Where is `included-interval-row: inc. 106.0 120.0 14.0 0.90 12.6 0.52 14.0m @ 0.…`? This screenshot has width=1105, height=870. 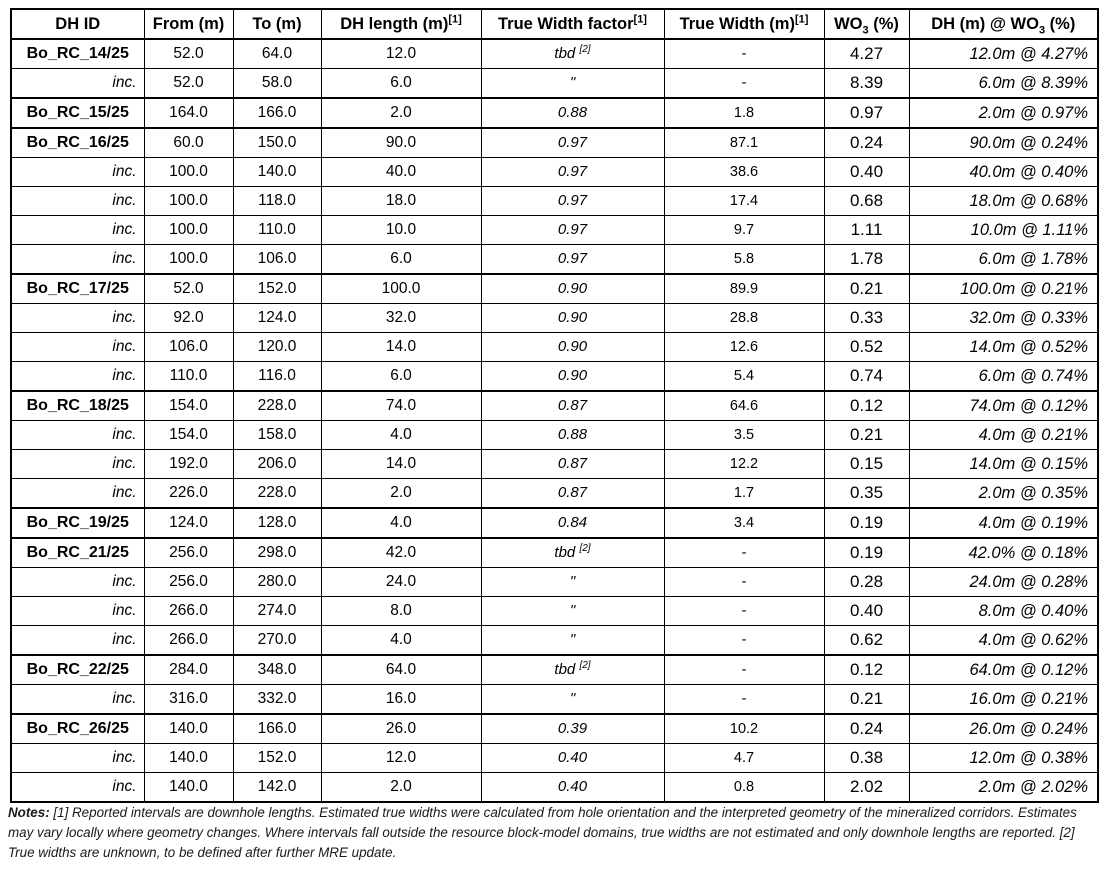 included-interval-row: inc. 106.0 120.0 14.0 0.90 12.6 0.52 14.0m @ 0.… is located at coordinates (554, 347).